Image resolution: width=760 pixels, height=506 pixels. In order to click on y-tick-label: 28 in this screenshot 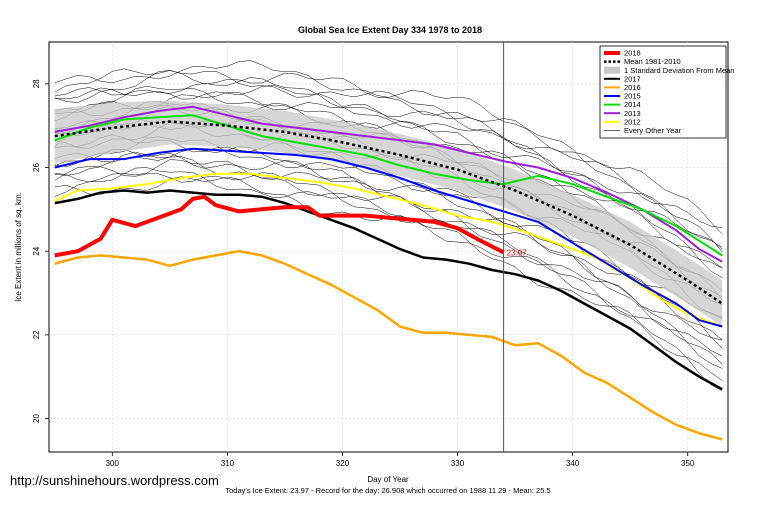, I will do `click(36, 83)`.